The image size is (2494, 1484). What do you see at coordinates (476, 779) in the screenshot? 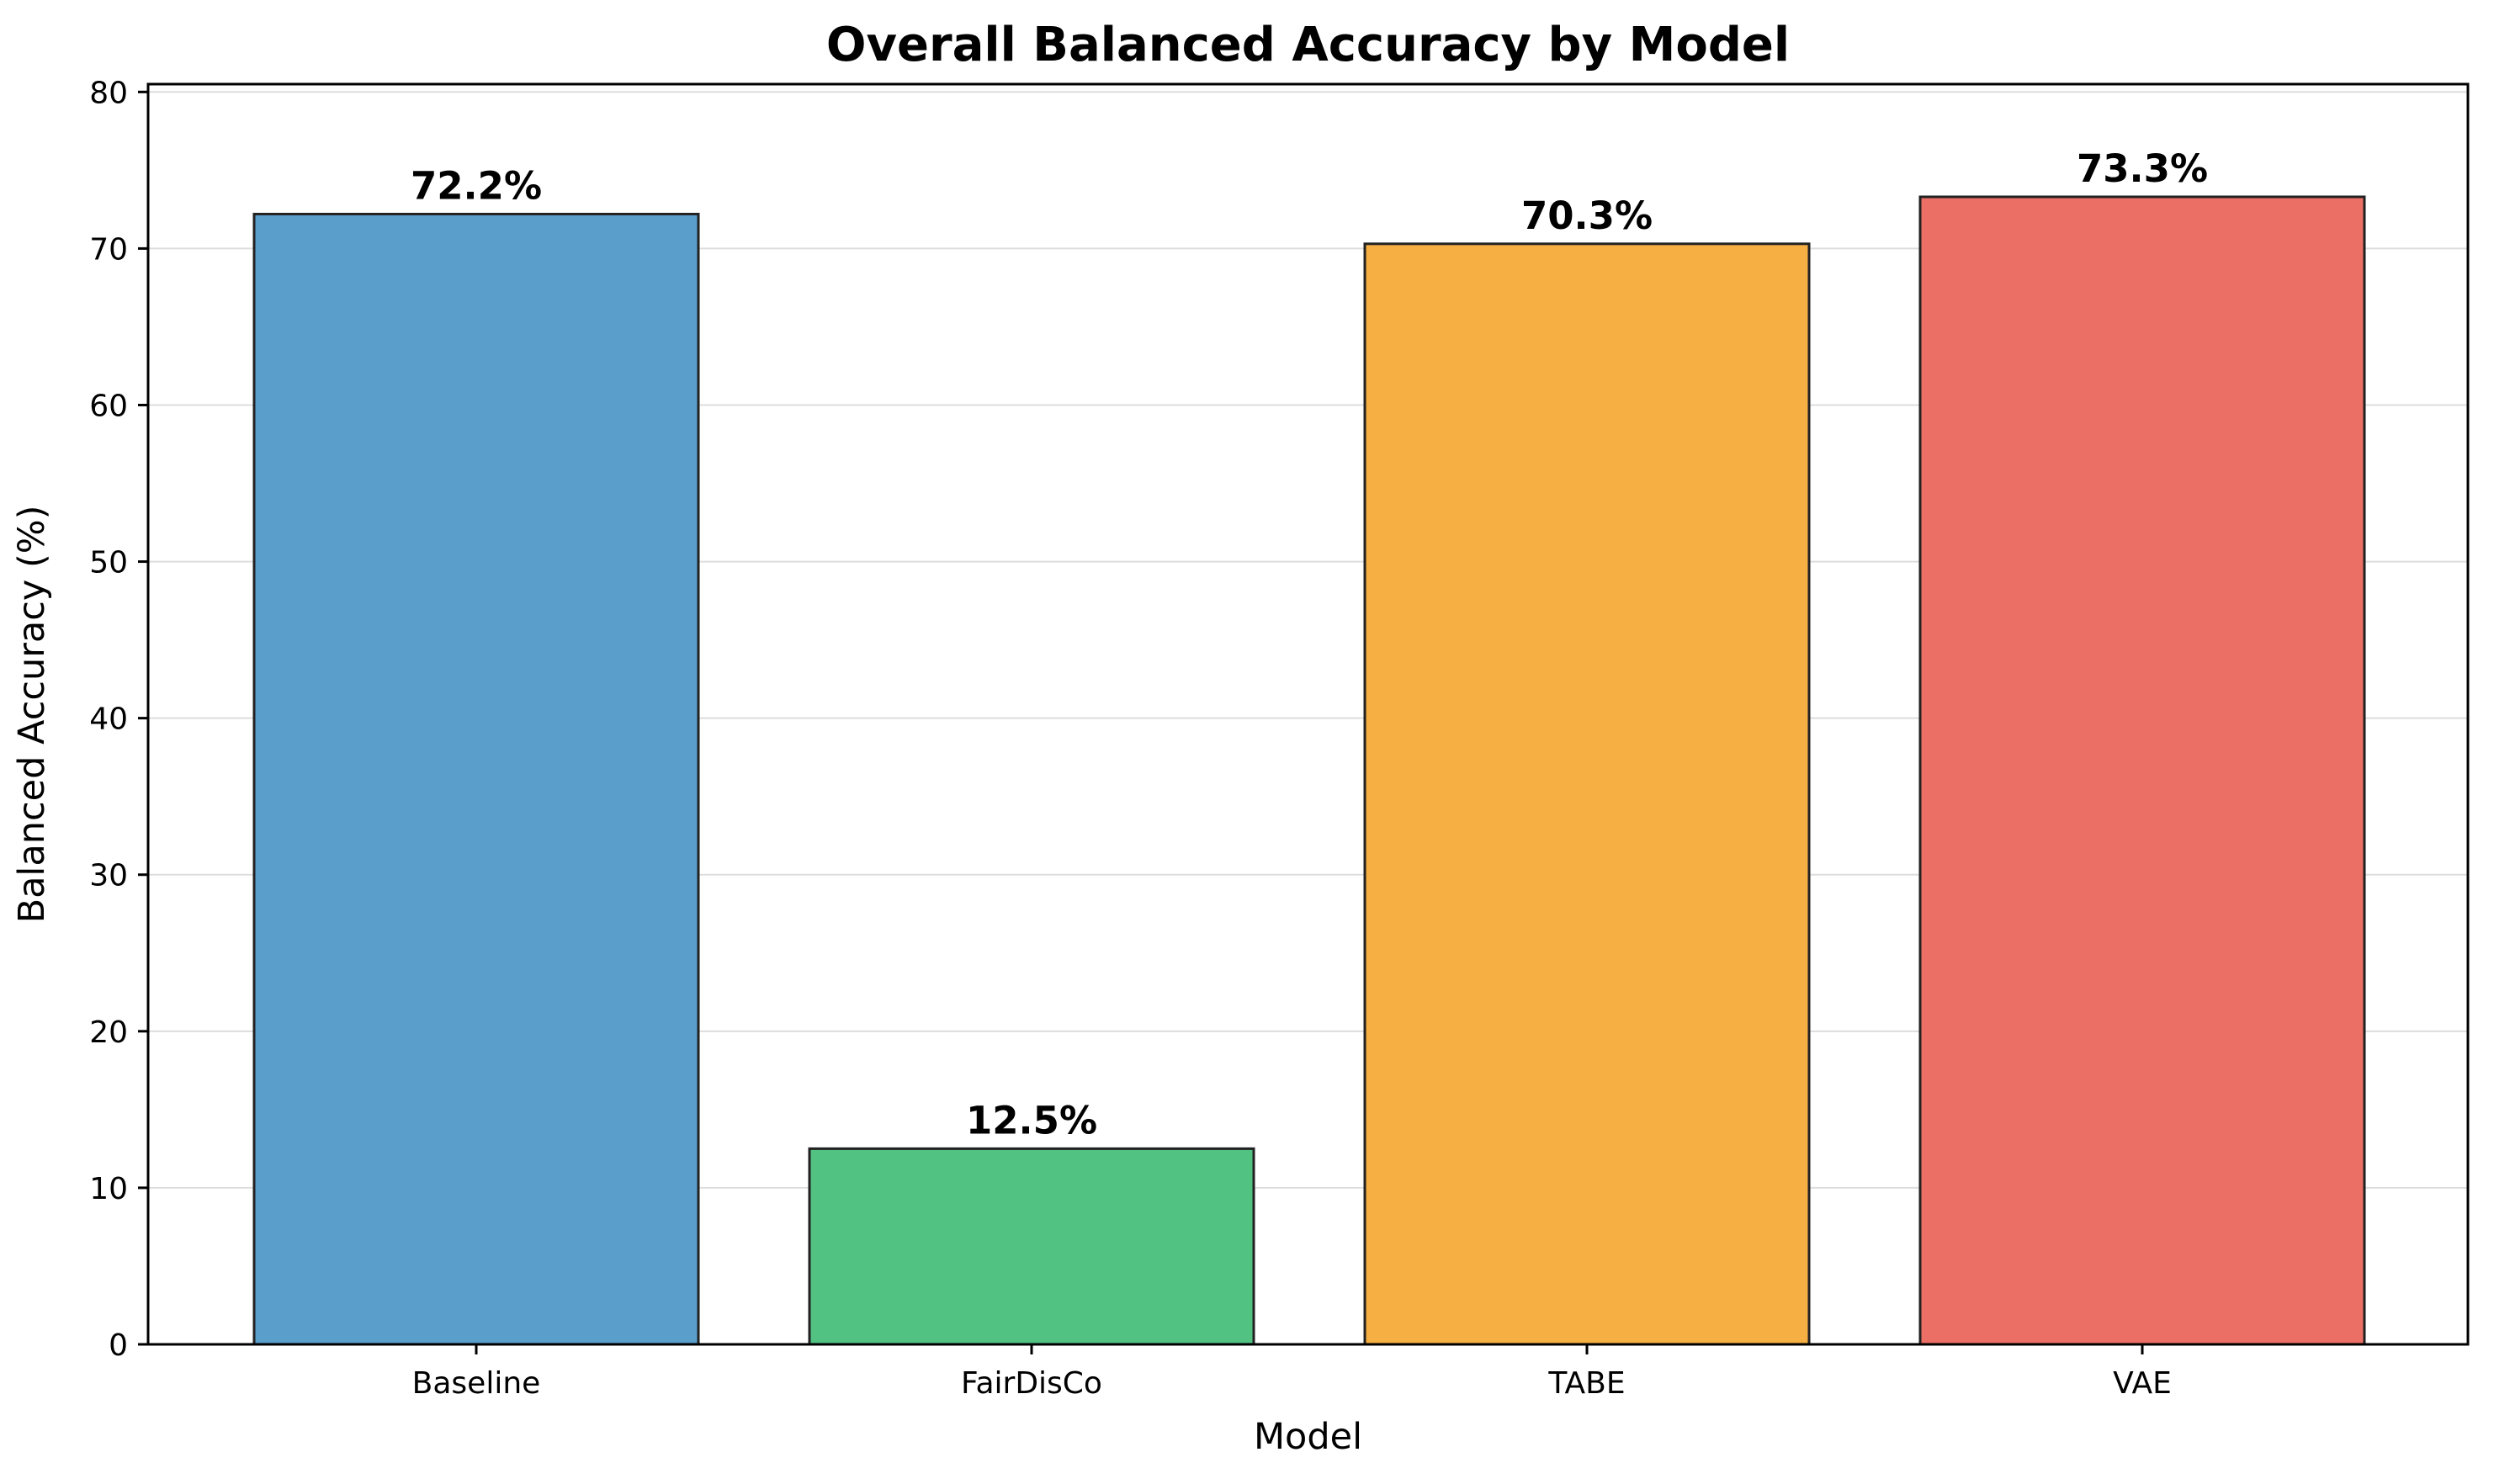
I see `bar-baseline` at bounding box center [476, 779].